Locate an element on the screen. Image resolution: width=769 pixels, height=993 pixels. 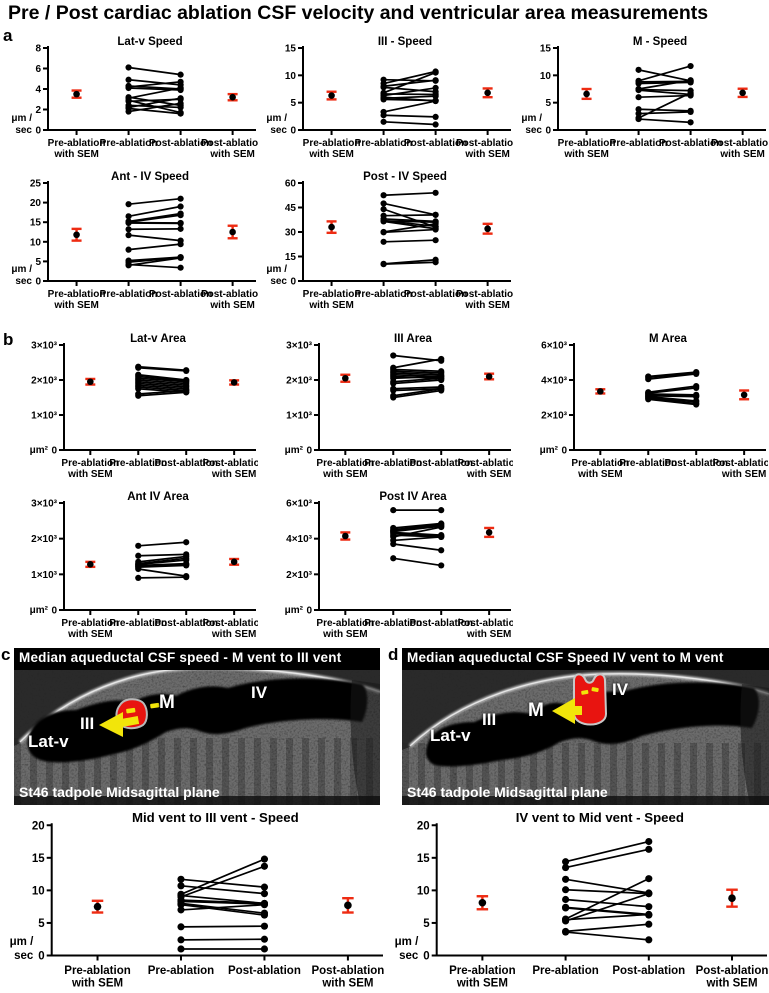
svg-text: 6×10³ is located at coordinates (299, 504).